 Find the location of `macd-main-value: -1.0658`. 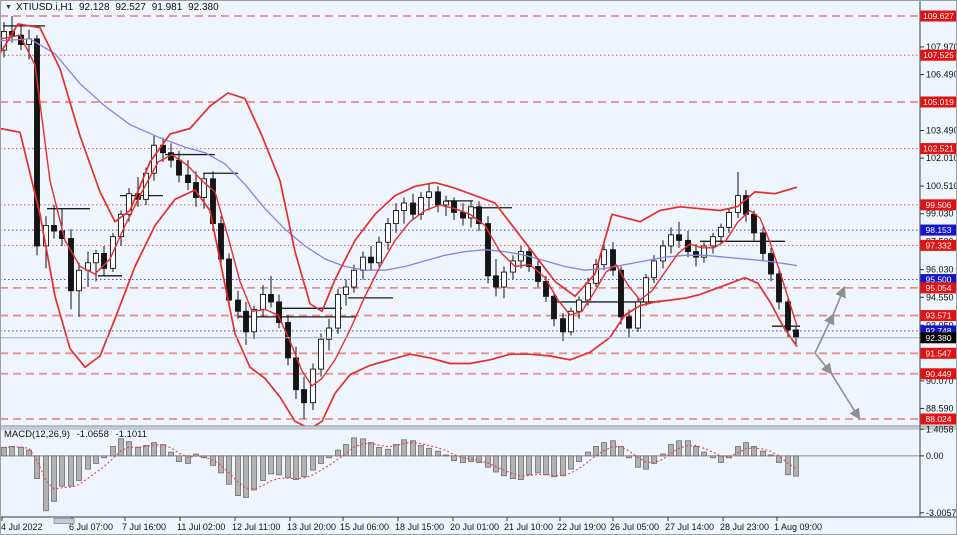

macd-main-value: -1.0658 is located at coordinates (92, 434).